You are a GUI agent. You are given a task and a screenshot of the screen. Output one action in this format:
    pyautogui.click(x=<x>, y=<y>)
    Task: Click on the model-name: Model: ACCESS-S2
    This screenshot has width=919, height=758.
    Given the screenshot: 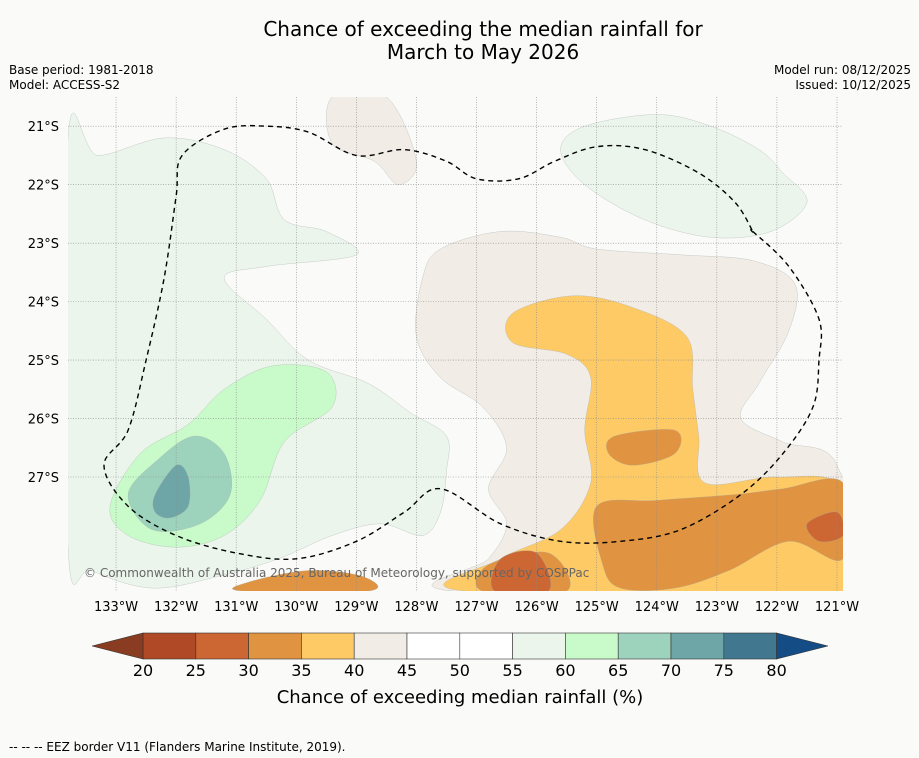 What is the action you would take?
    pyautogui.click(x=65, y=85)
    